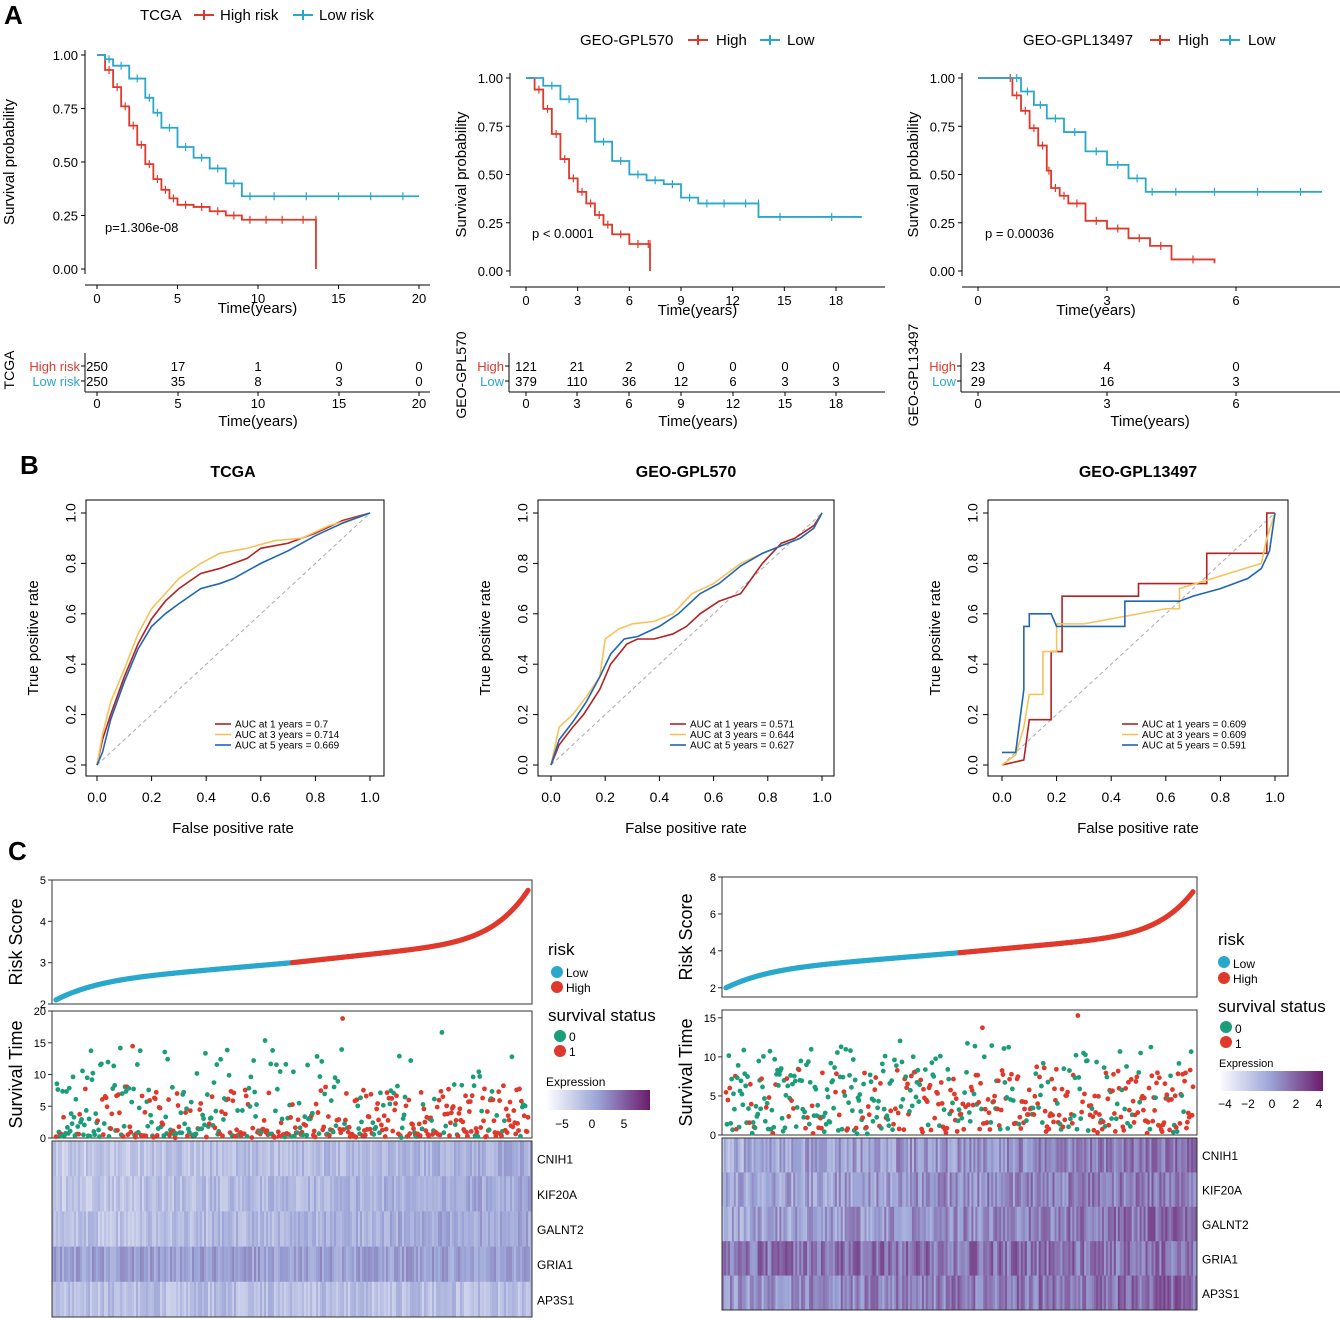 Image resolution: width=1340 pixels, height=1320 pixels. What do you see at coordinates (959, 1224) in the screenshot?
I see `heatmap-frame` at bounding box center [959, 1224].